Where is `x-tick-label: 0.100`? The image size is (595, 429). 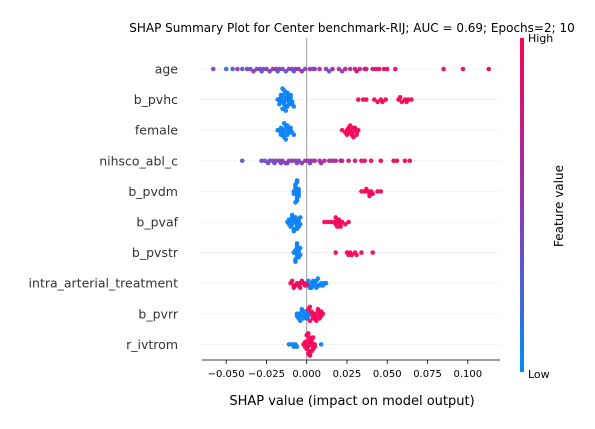 x-tick-label: 0.100 is located at coordinates (467, 374).